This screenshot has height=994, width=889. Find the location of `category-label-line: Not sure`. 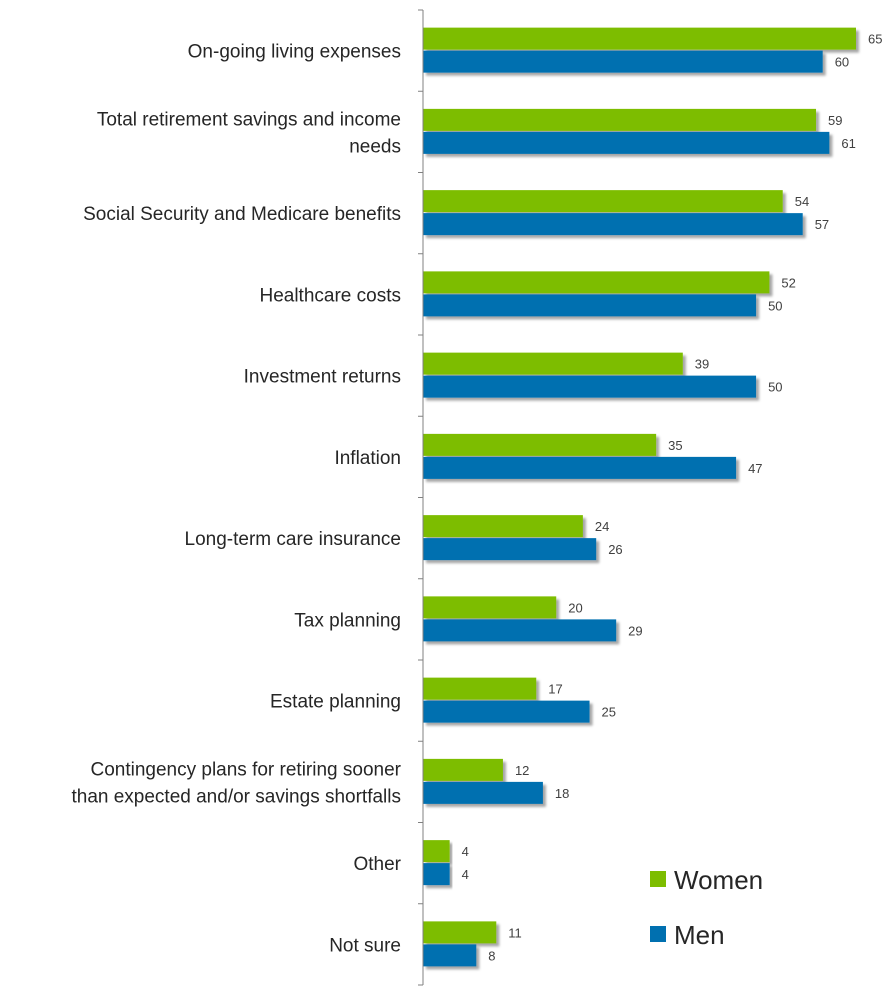

category-label-line: Not sure is located at coordinates (365, 945).